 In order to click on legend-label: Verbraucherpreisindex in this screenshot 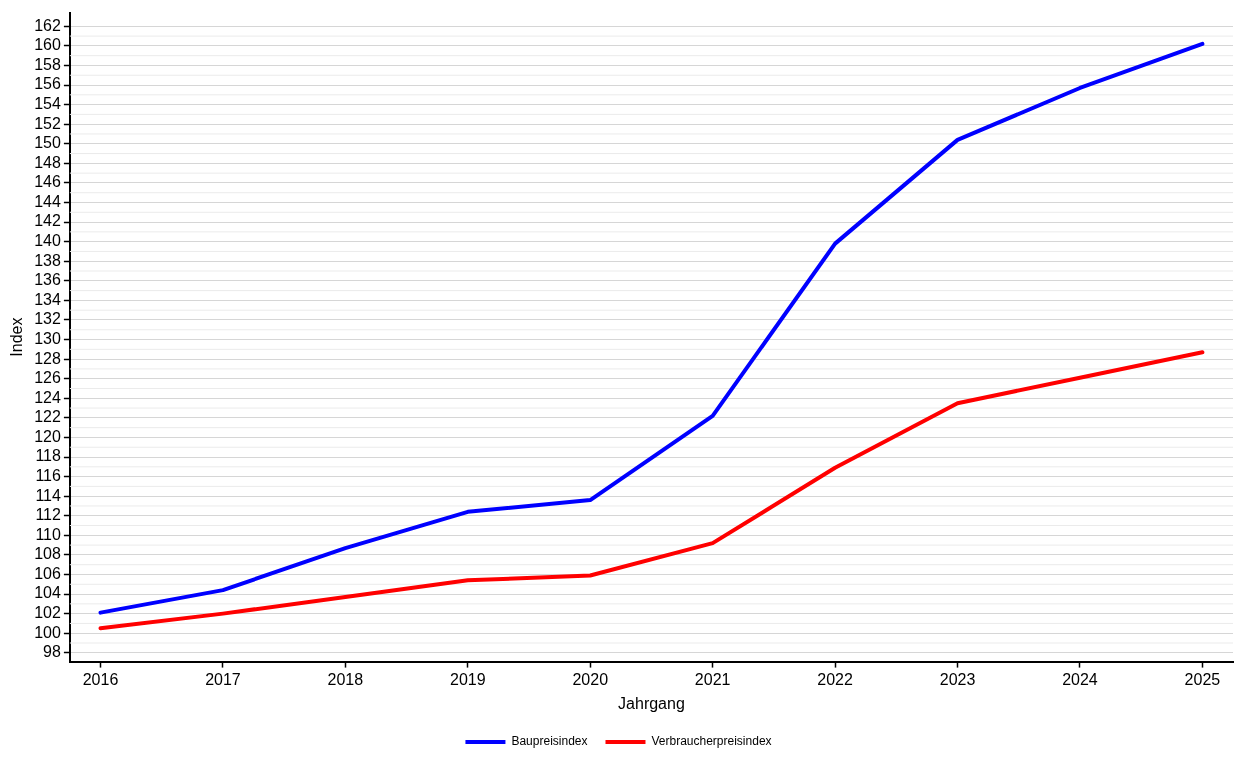, I will do `click(711, 741)`.